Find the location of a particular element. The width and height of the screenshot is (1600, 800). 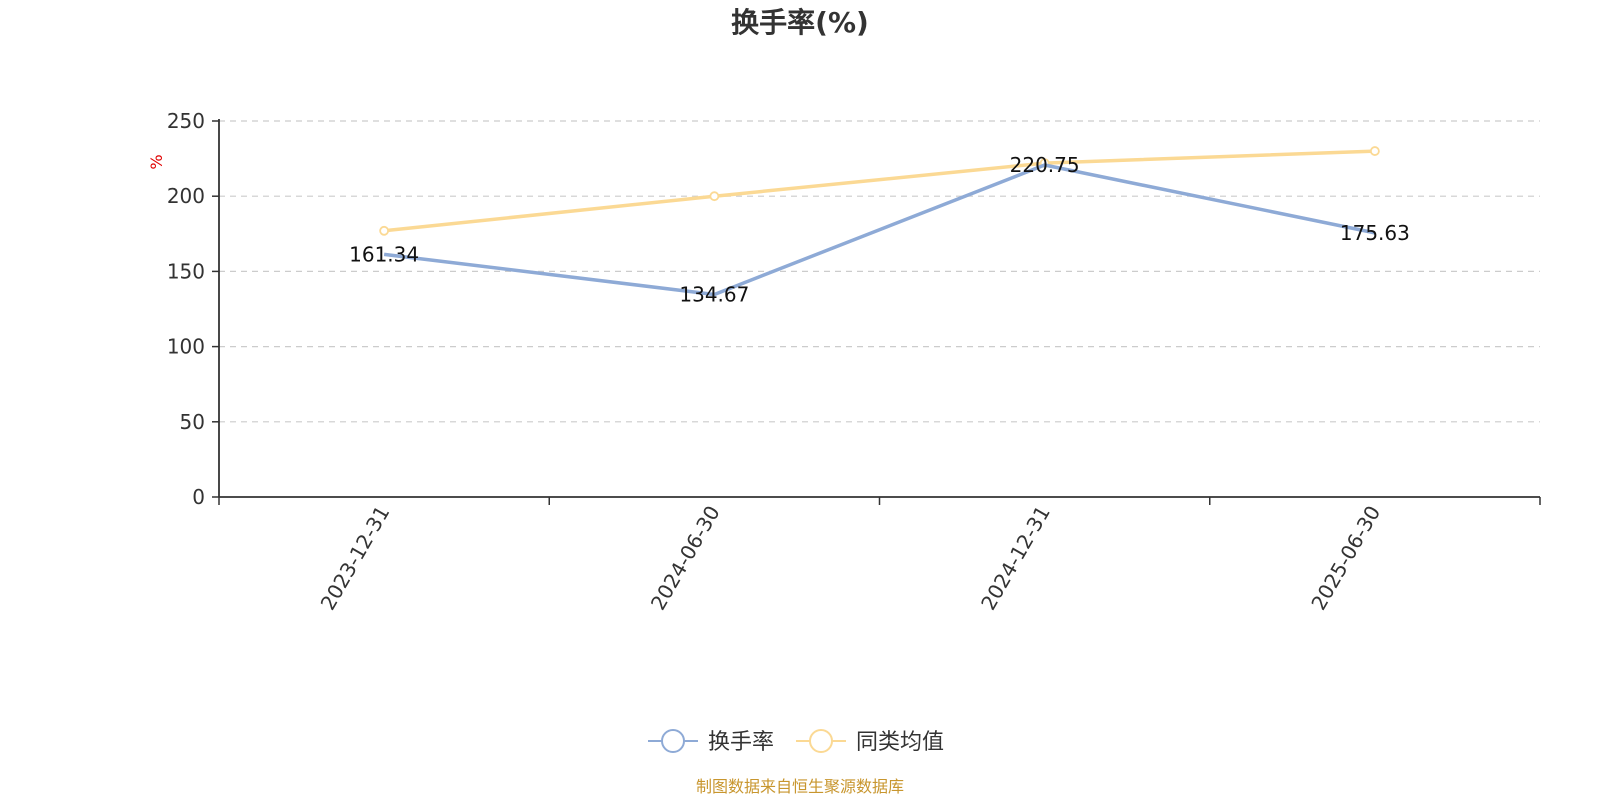

y-tick-label-250: 250 is located at coordinates (186, 121).